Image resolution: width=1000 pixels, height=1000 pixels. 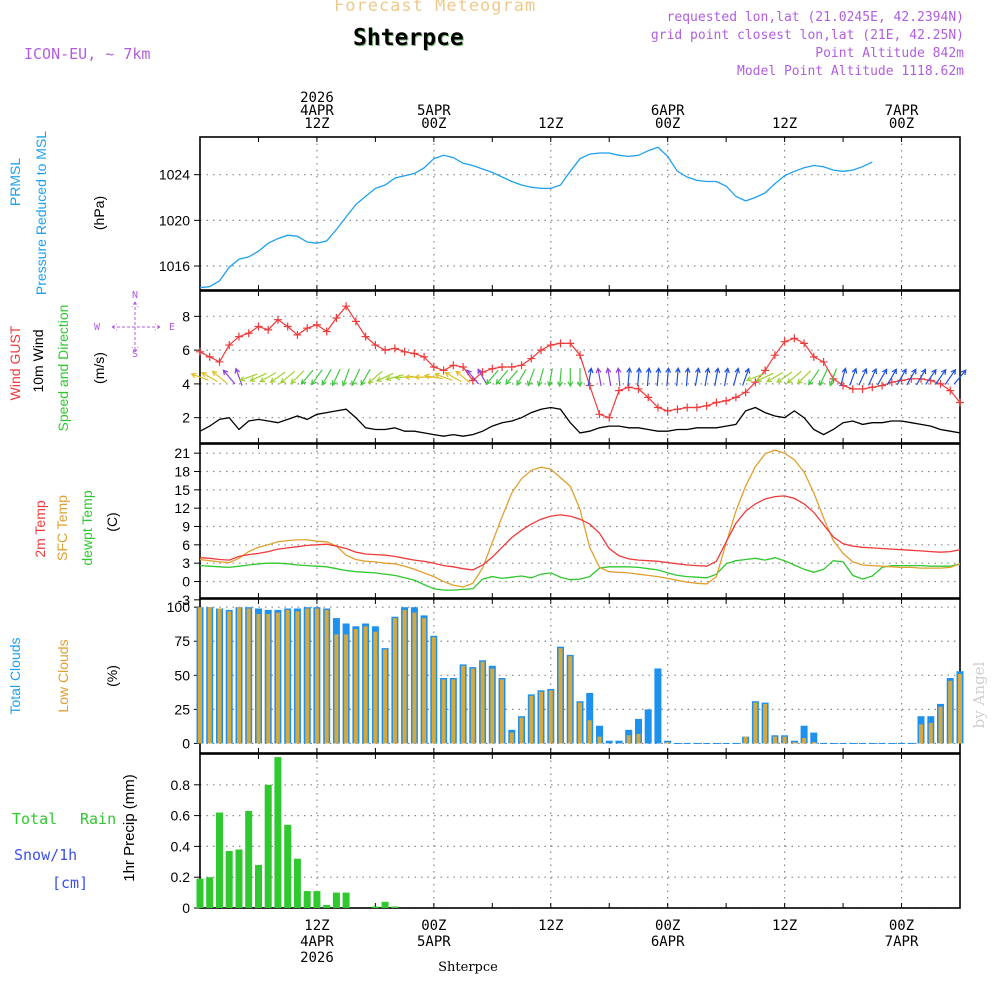 What do you see at coordinates (135, 354) in the screenshot?
I see `compass-s: S` at bounding box center [135, 354].